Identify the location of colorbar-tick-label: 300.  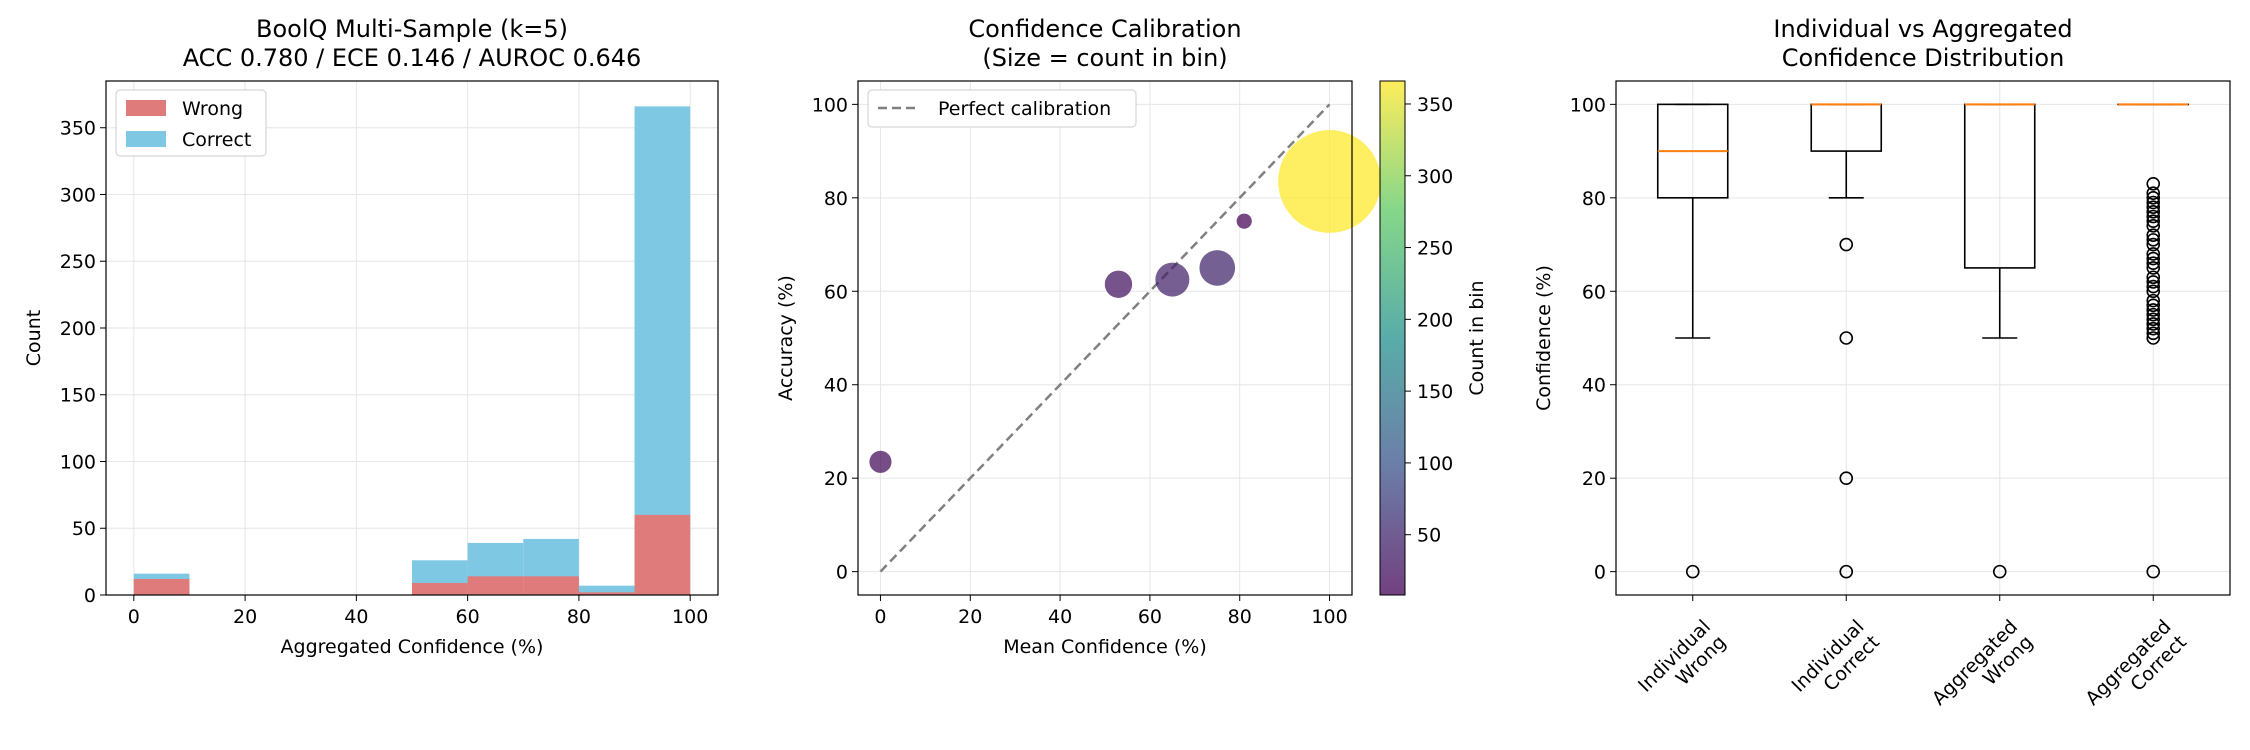
(1435, 177).